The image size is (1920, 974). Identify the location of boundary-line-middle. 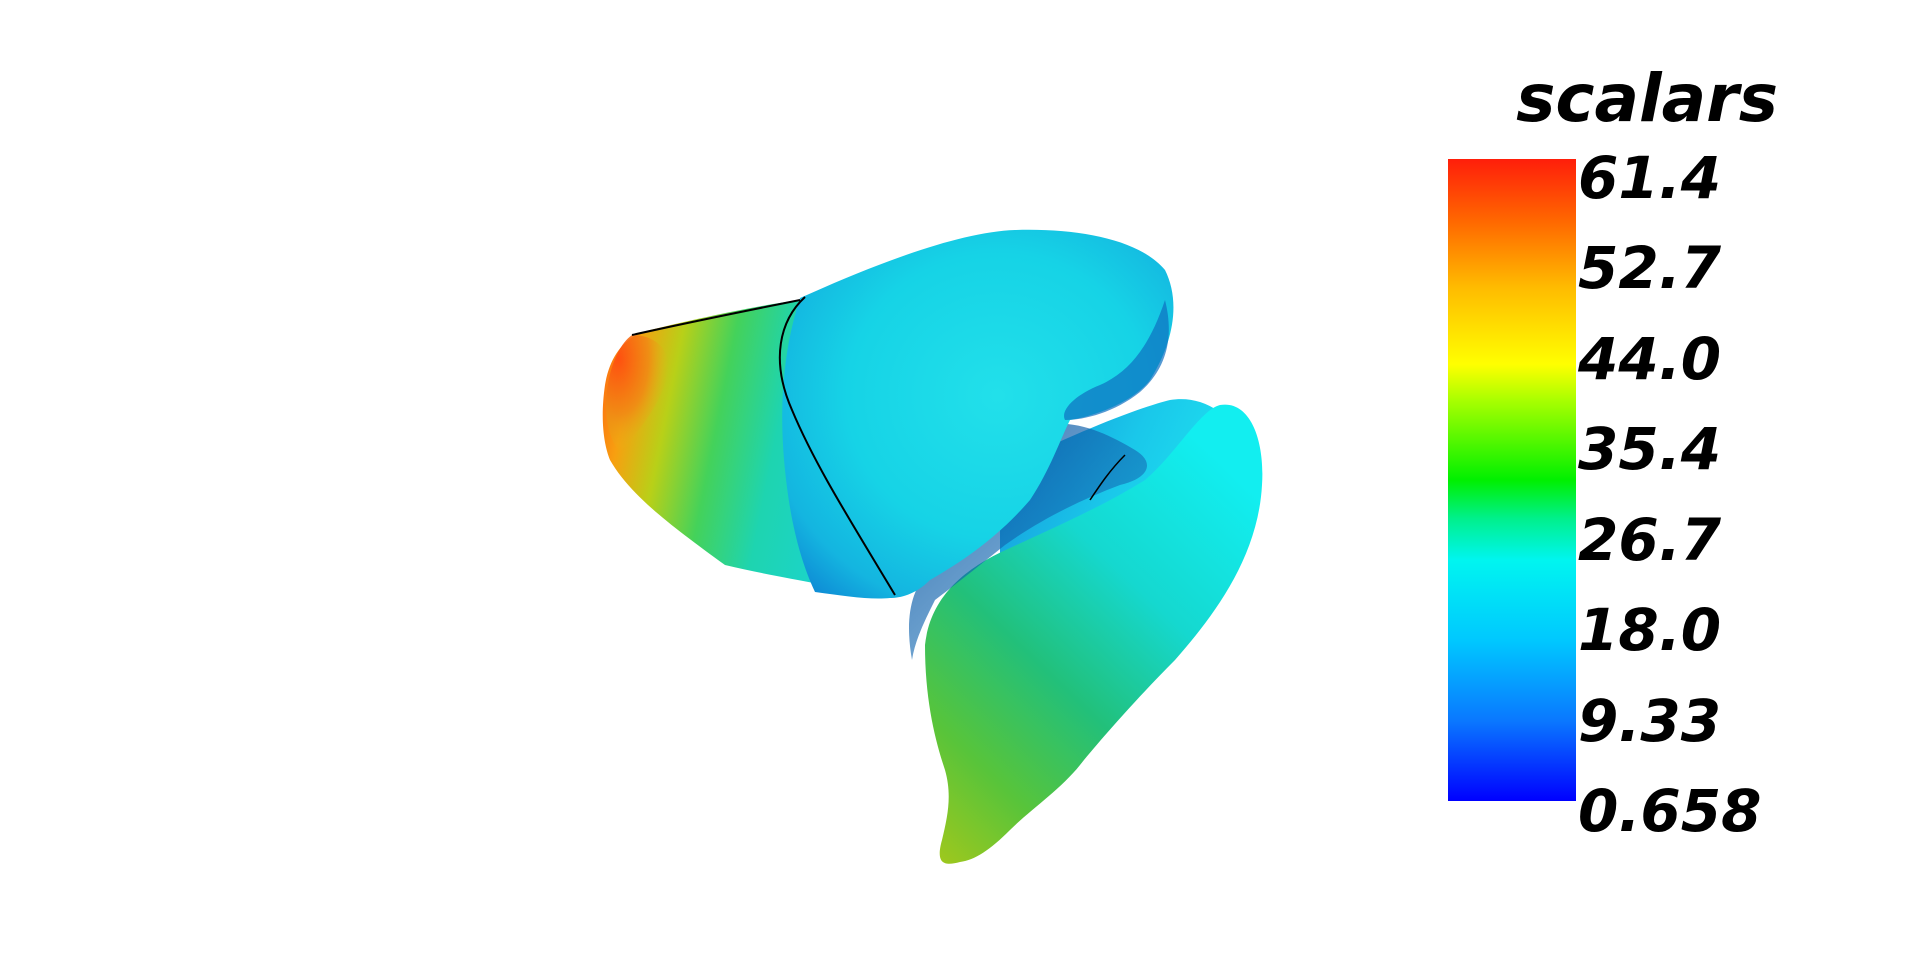
(837, 446).